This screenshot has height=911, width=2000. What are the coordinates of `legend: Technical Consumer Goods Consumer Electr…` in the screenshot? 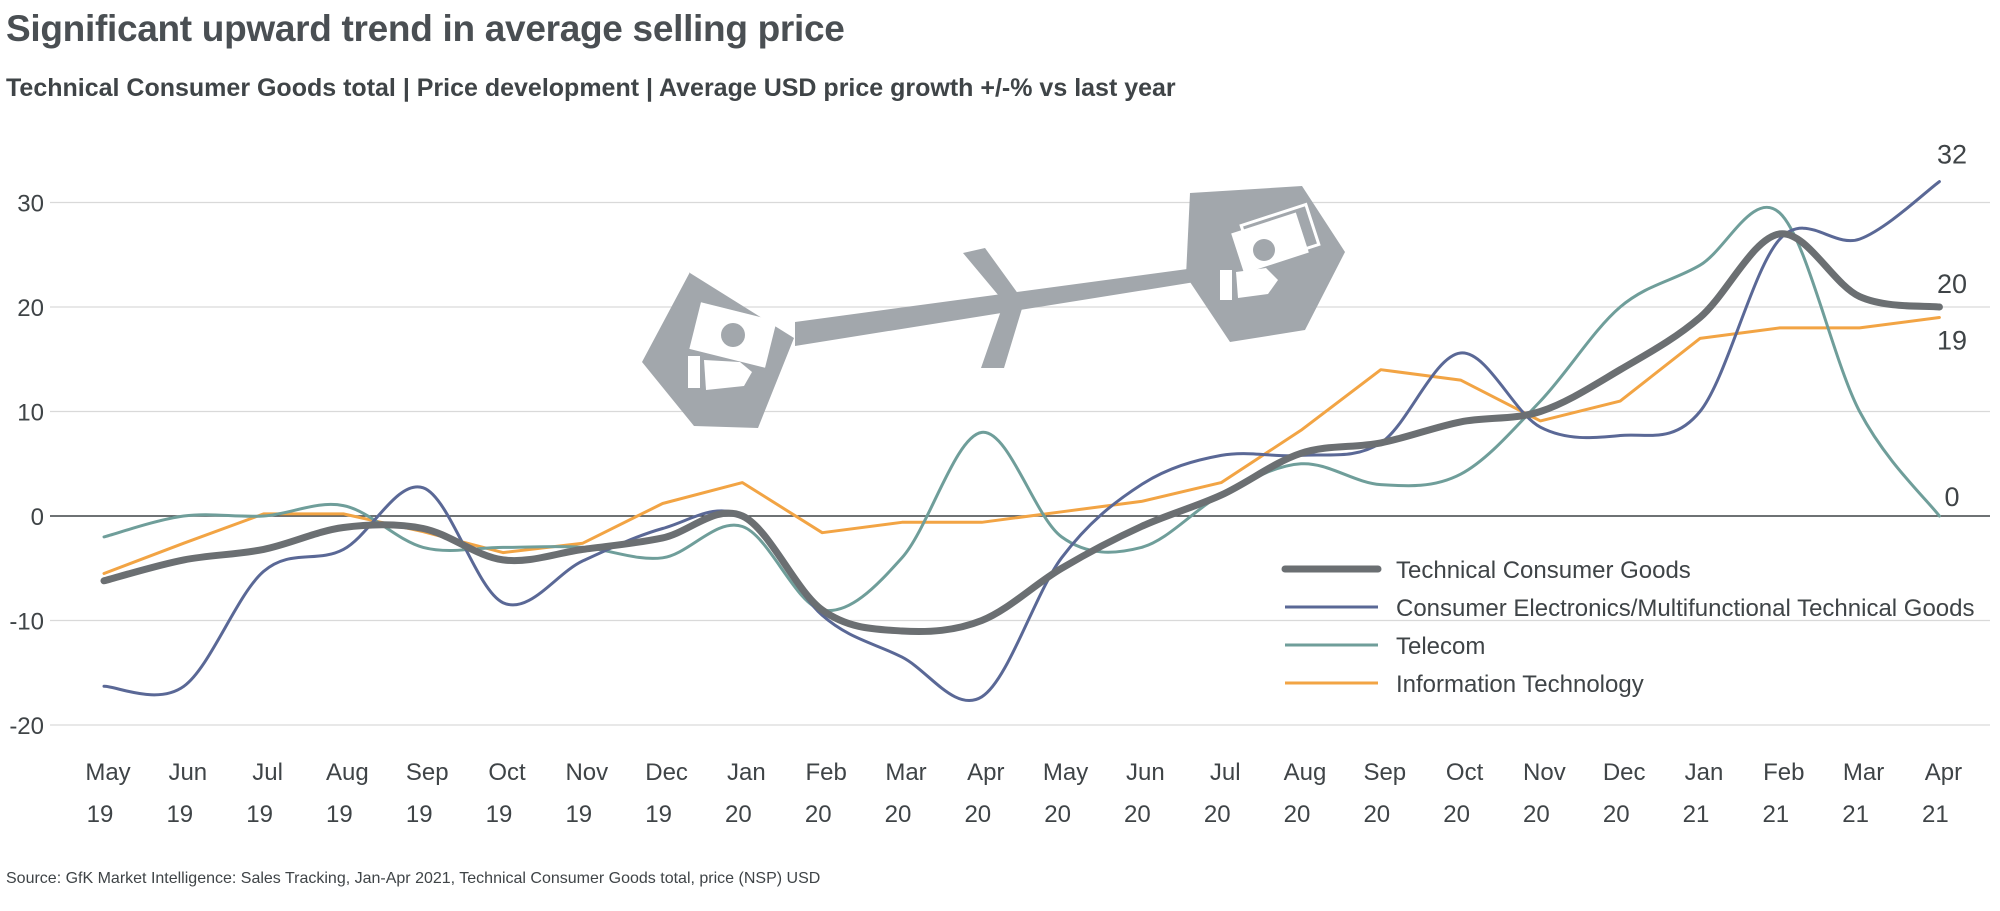 It's located at (1628, 627).